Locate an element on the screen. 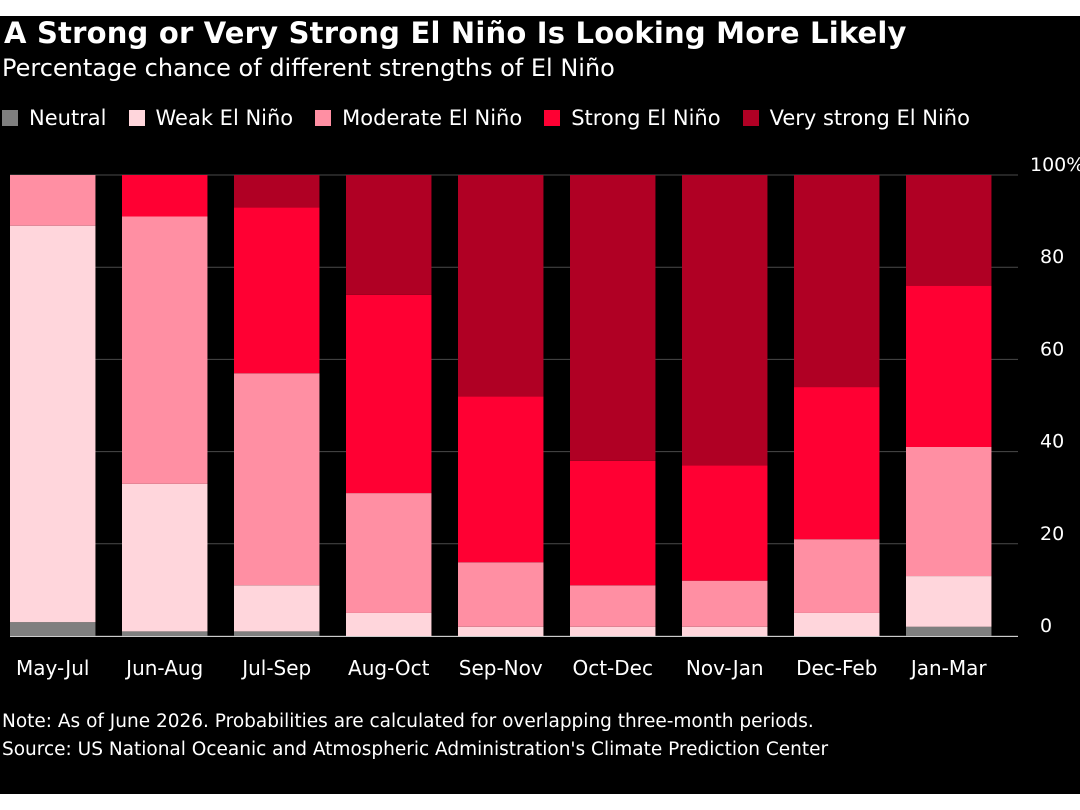  legend-label: Strong El Niño is located at coordinates (646, 118).